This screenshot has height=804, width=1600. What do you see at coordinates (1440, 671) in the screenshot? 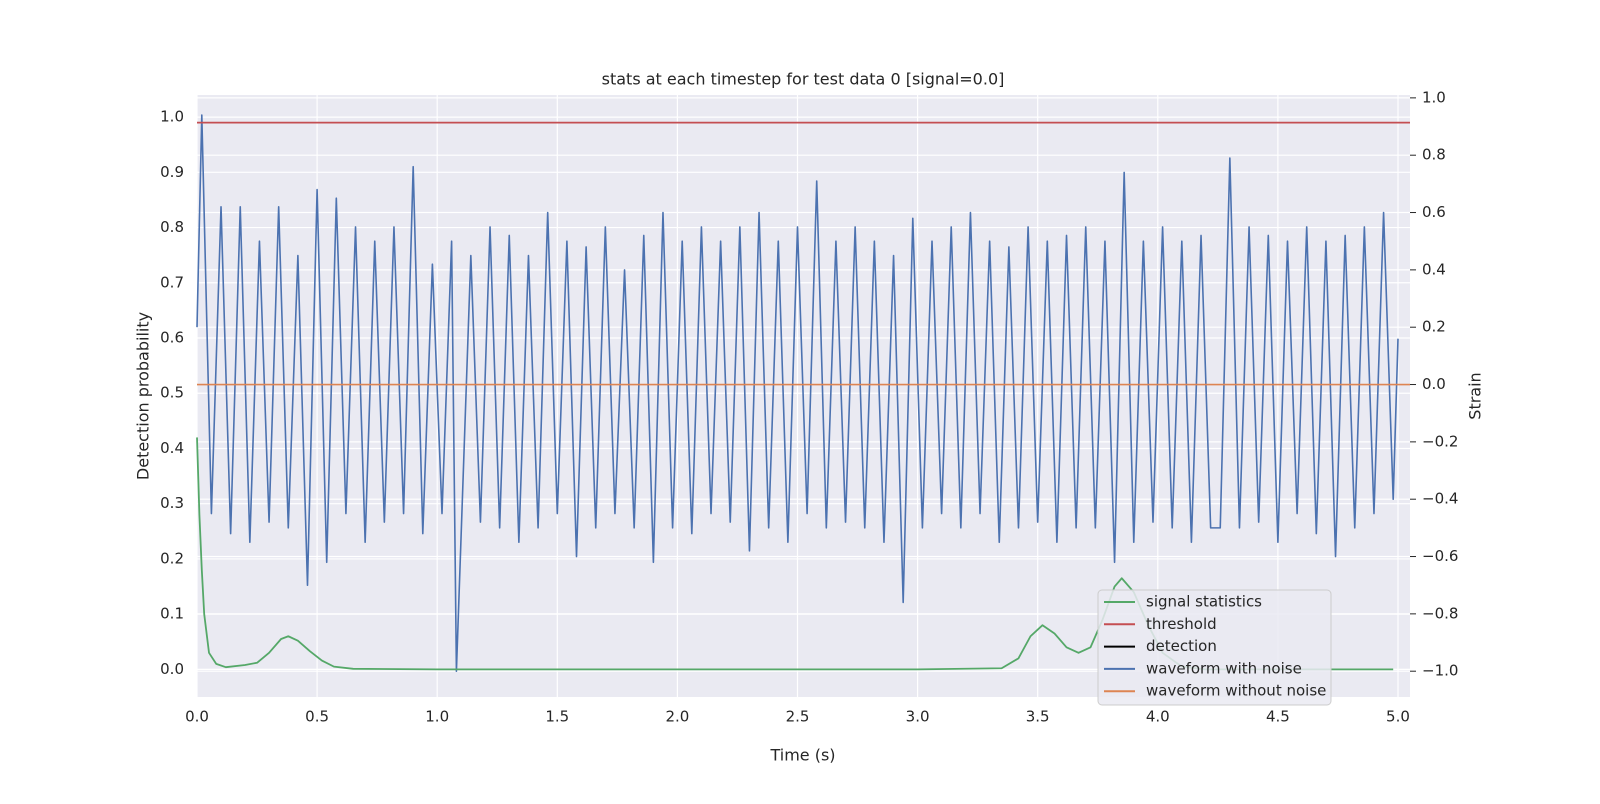
I see `y2-tick-label: −1.0` at bounding box center [1440, 671].